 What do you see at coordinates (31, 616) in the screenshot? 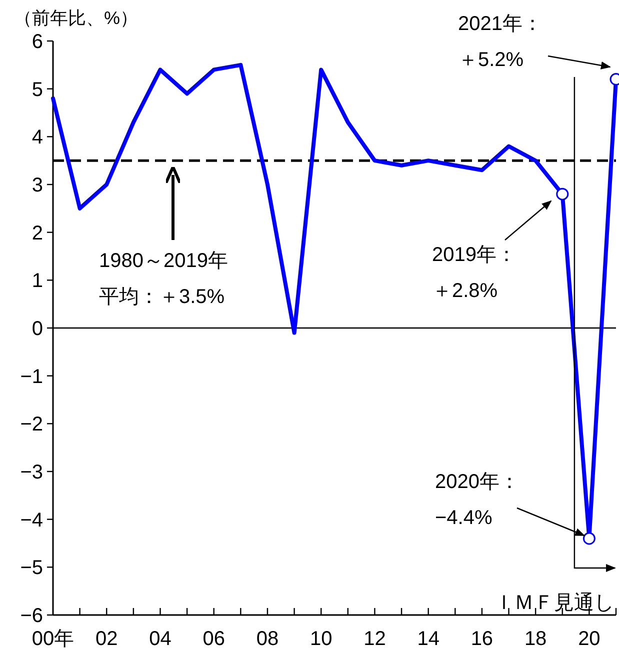
I see `y-tick-label: −6` at bounding box center [31, 616].